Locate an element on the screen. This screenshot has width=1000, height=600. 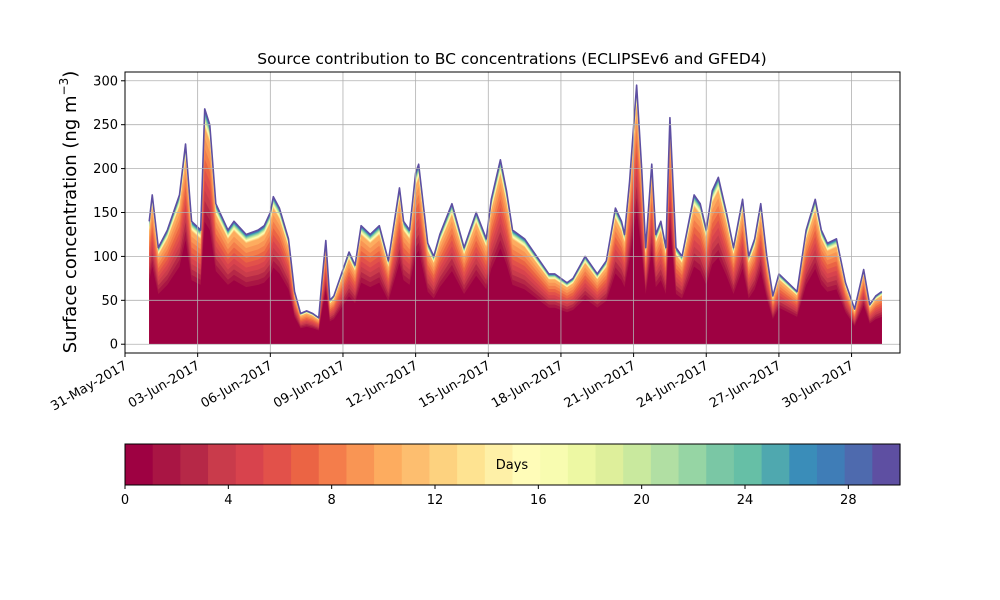
colorbar-tick-label: 0 is located at coordinates (125, 500).